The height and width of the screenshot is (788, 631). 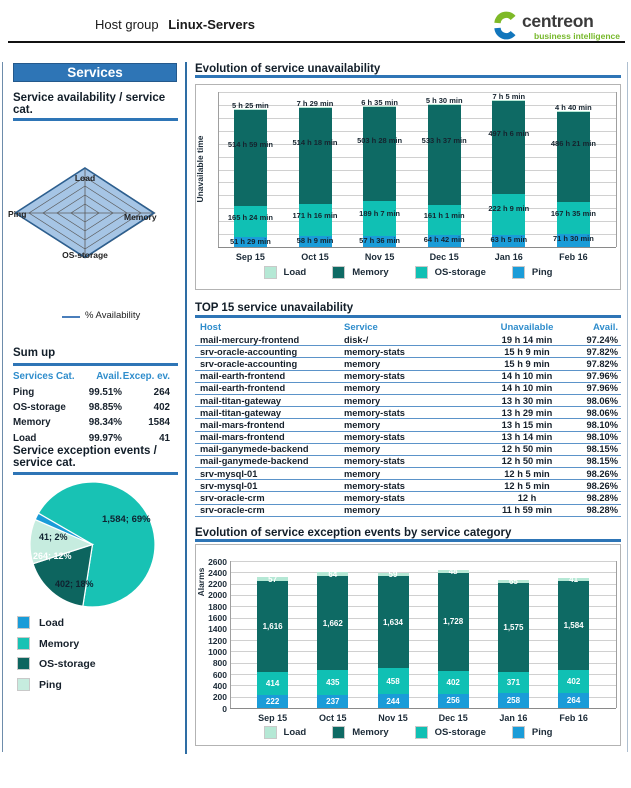 I want to click on bar-label: 5 h 25 min, so click(x=250, y=106).